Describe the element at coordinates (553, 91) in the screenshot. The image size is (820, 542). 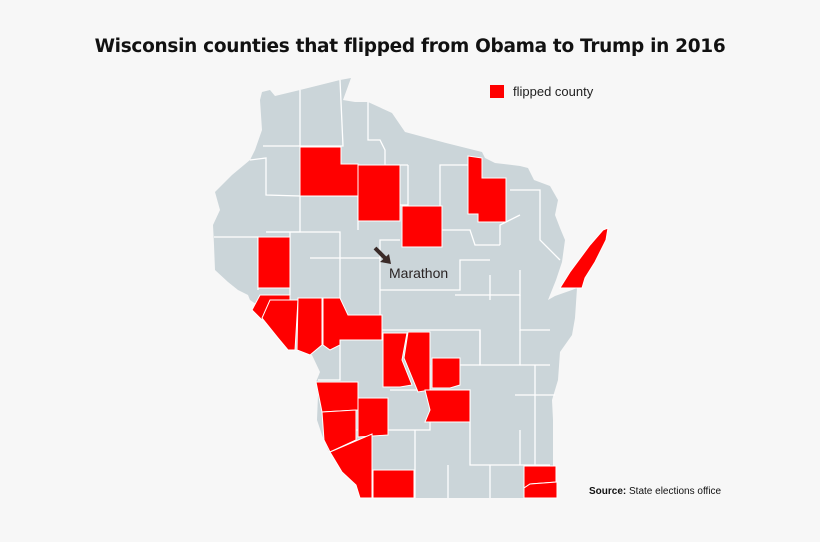
I see `legend-label: flipped county` at that location.